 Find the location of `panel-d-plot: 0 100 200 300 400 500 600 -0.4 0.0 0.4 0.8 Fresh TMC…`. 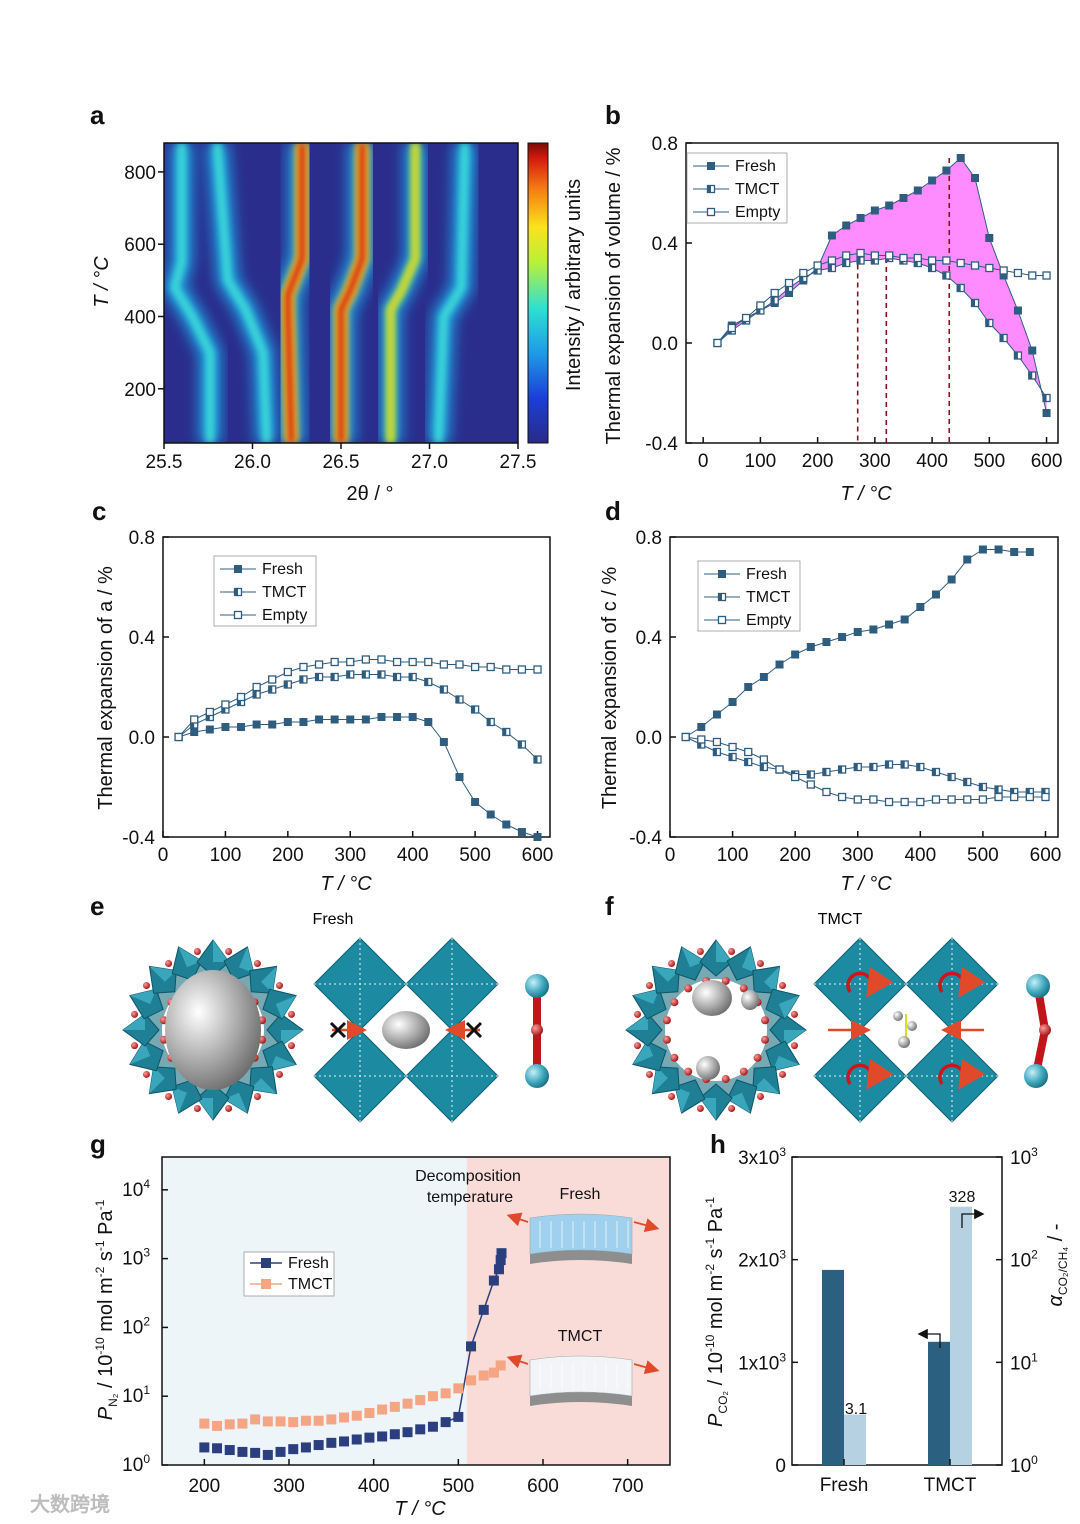

panel-d-plot: 0 100 200 300 400 500 600 -0.4 0.0 0.4 0.8 Fresh TMC… is located at coordinates (845, 697).